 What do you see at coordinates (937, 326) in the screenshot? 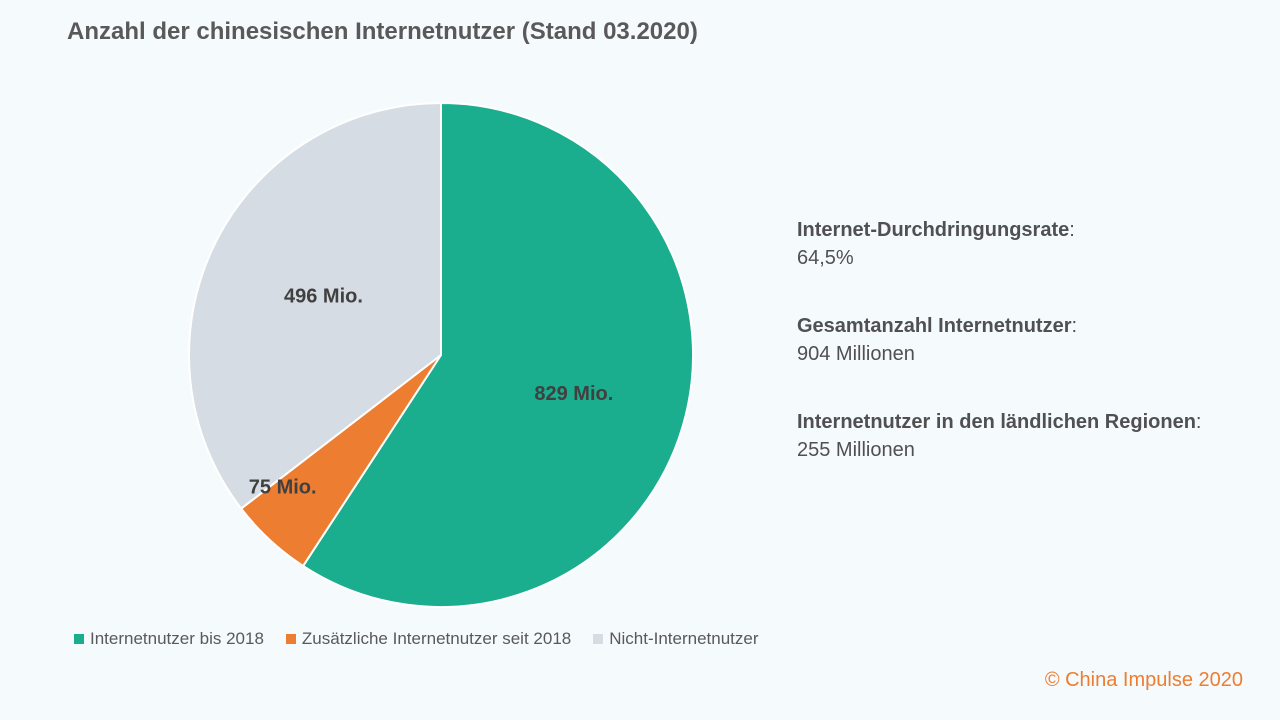
I see `stat-label: Gesamtanzahl Internetnutzer:` at bounding box center [937, 326].